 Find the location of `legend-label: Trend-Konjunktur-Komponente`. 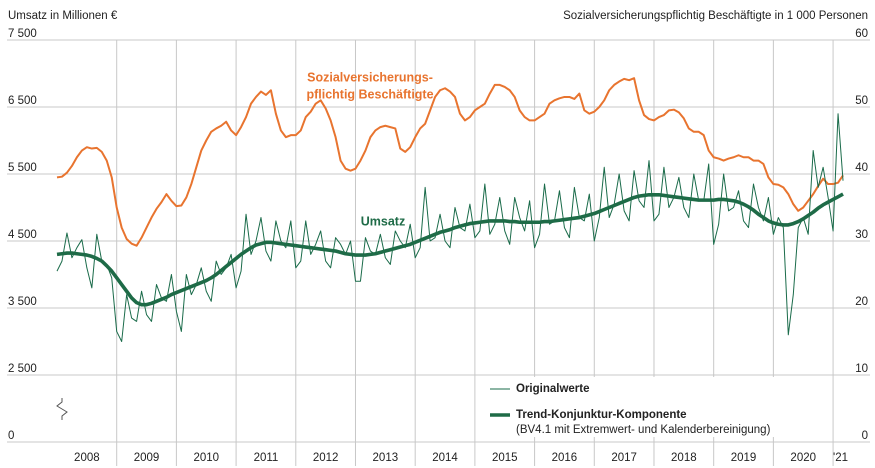

legend-label: Trend-Konjunktur-Komponente is located at coordinates (601, 415).